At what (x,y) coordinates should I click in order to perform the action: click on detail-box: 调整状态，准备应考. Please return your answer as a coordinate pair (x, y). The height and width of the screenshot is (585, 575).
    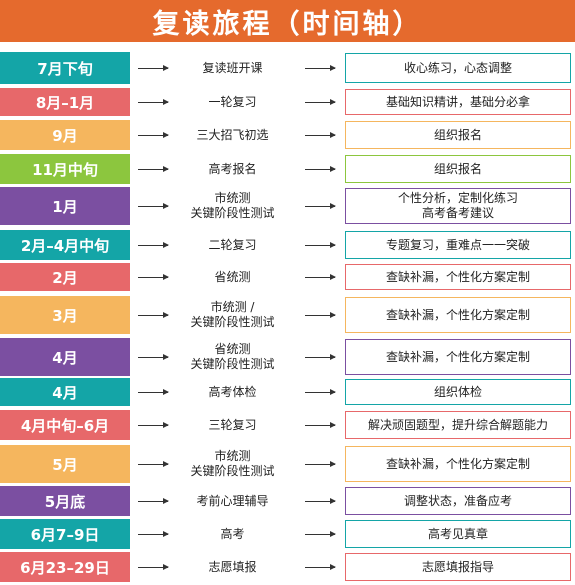
    Looking at the image, I should click on (458, 501).